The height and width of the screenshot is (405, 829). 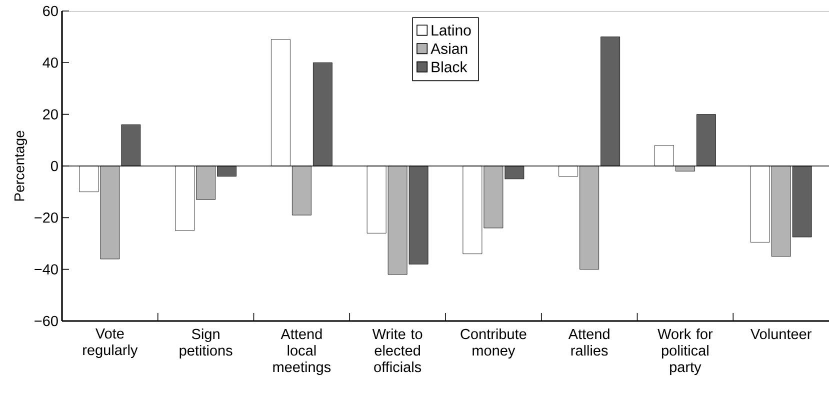 I want to click on y-axis-title: Percentage, so click(x=21, y=165).